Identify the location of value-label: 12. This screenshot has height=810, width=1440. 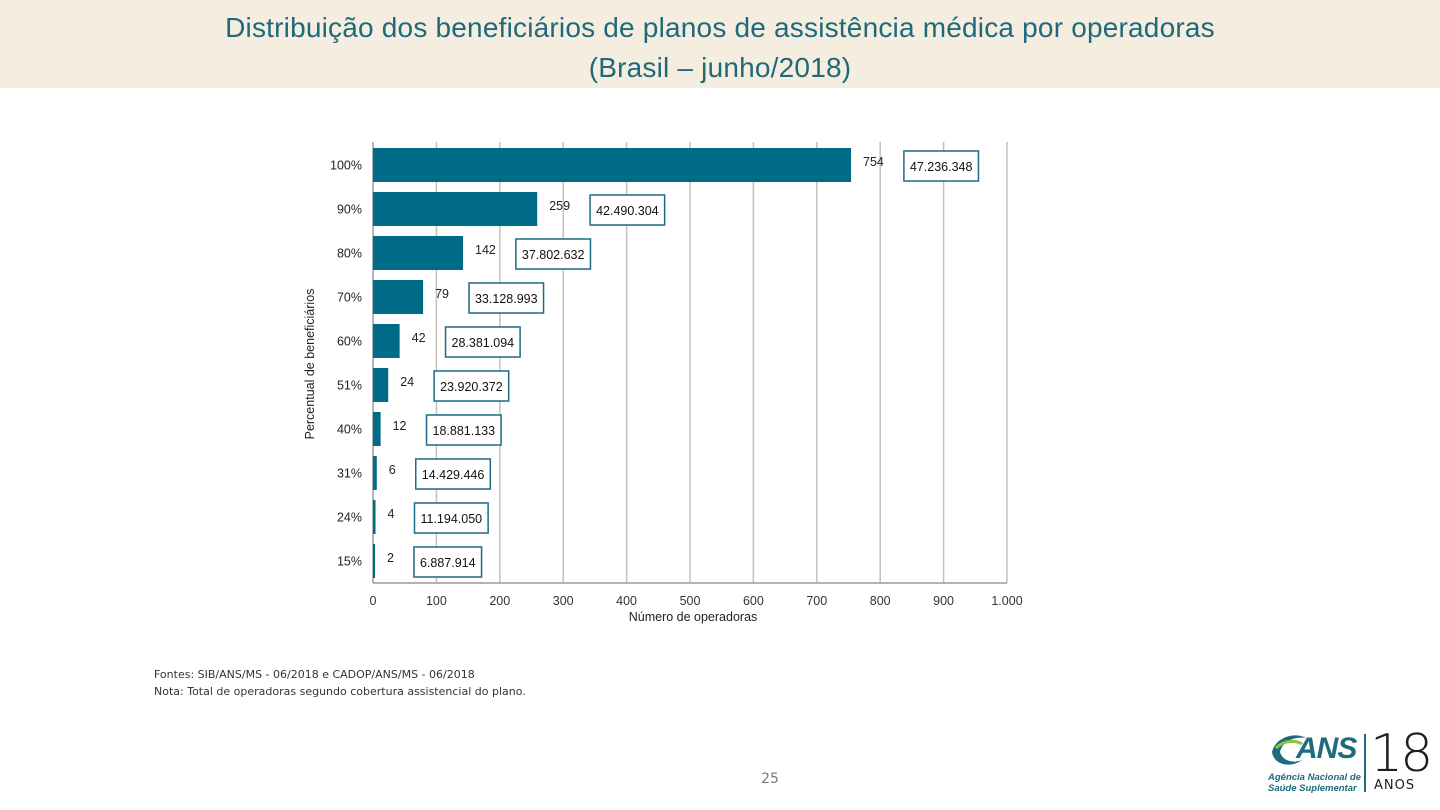
(400, 426).